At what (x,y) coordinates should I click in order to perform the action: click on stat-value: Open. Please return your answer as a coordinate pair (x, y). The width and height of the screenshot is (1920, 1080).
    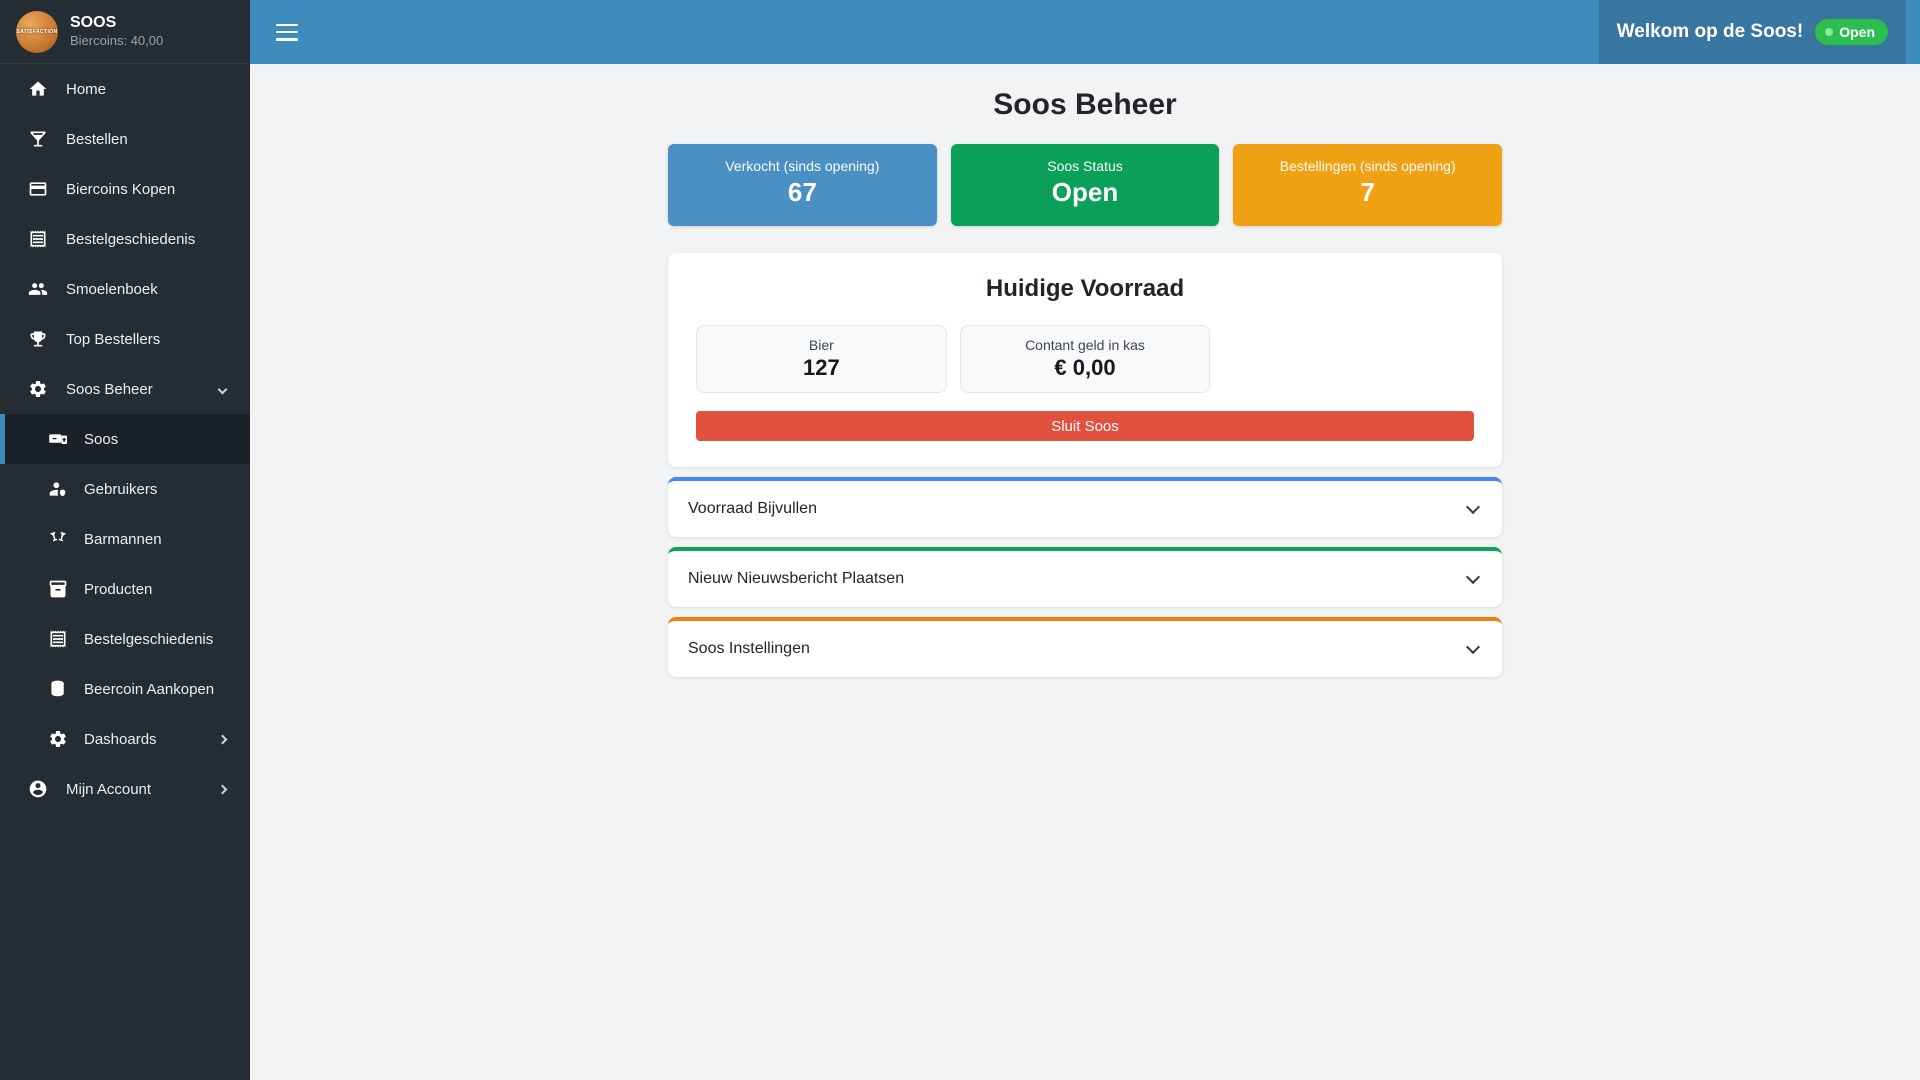
    Looking at the image, I should click on (1085, 192).